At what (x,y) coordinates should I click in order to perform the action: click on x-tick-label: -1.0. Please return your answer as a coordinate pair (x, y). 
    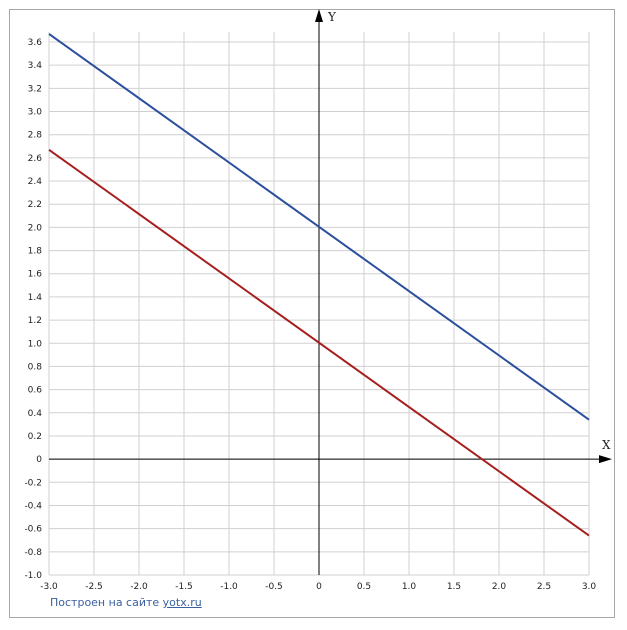
    Looking at the image, I should click on (229, 587).